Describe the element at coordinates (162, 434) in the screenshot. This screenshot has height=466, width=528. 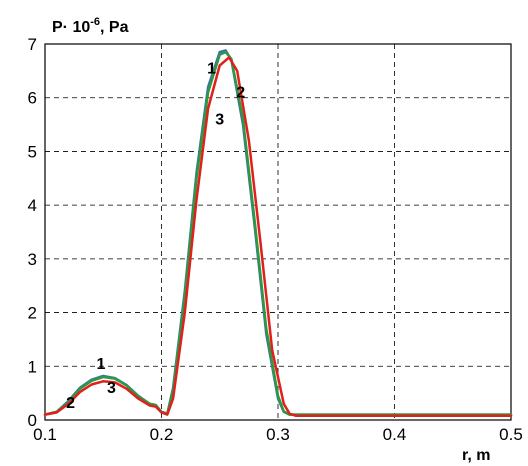
I see `x-tick-label: 0.2` at that location.